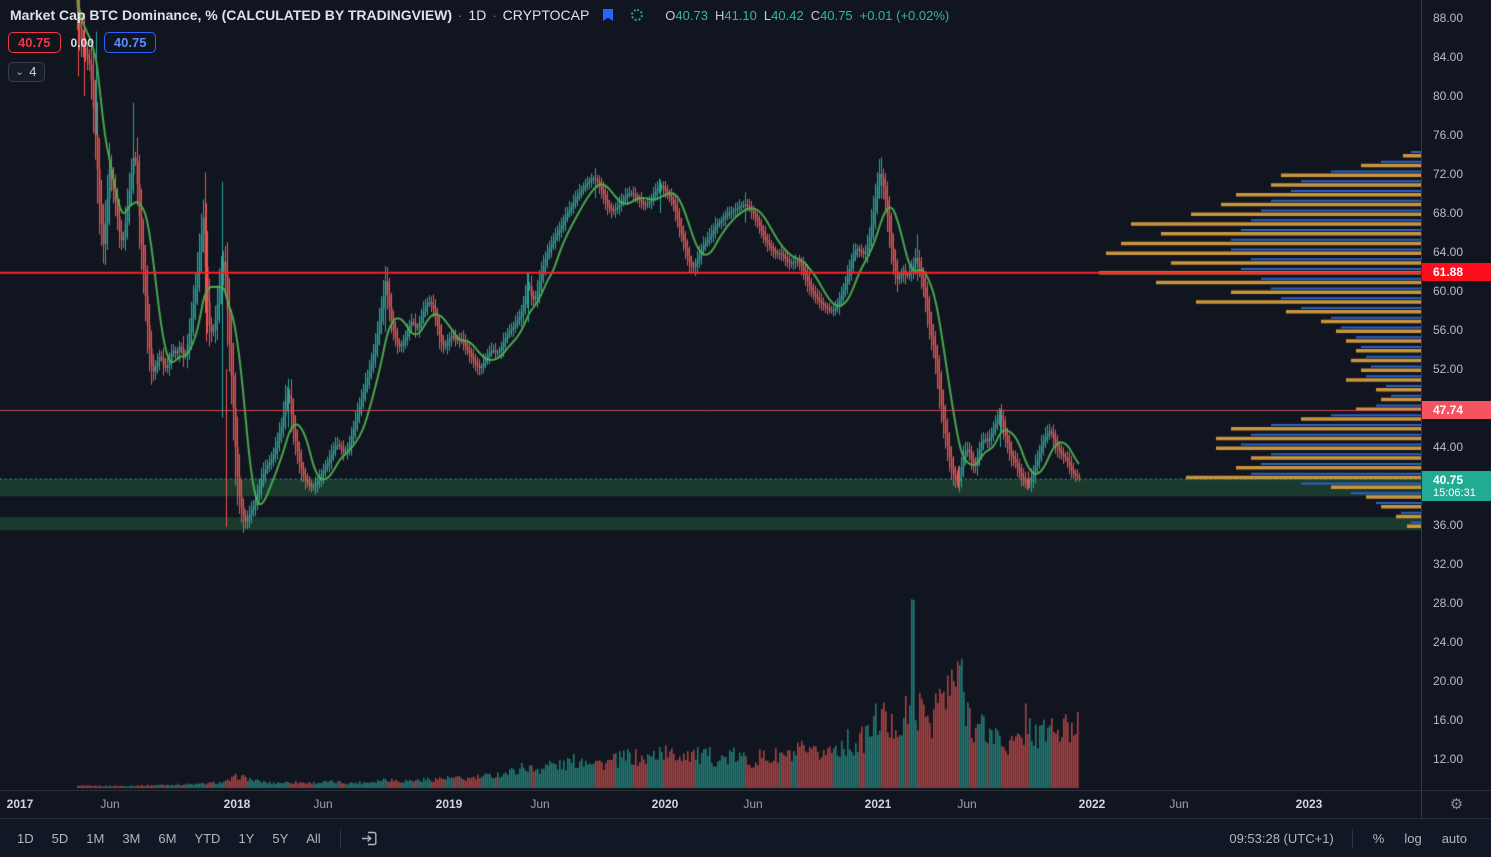 The height and width of the screenshot is (857, 1491). I want to click on price-axis-tag: 61.88, so click(1456, 271).